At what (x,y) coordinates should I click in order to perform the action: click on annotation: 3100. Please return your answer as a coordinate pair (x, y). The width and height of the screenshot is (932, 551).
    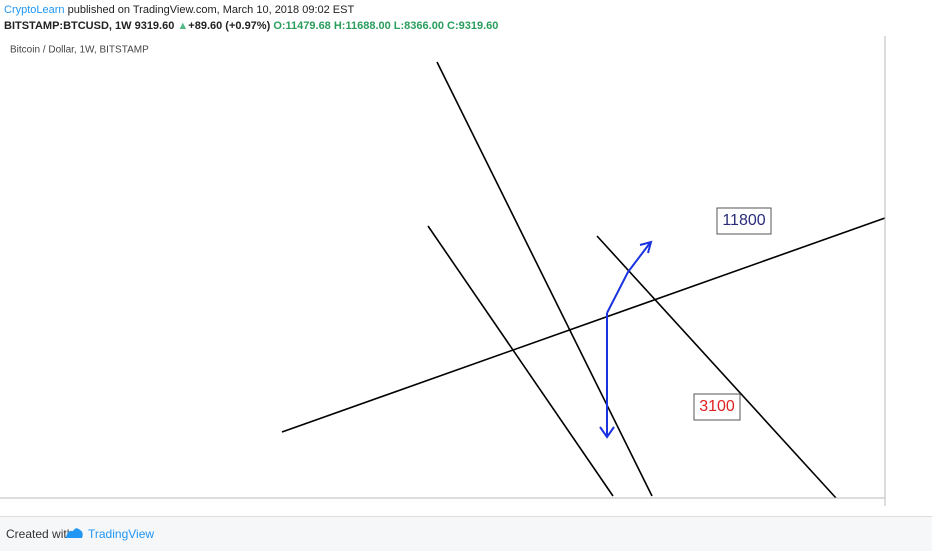
    Looking at the image, I should click on (717, 406).